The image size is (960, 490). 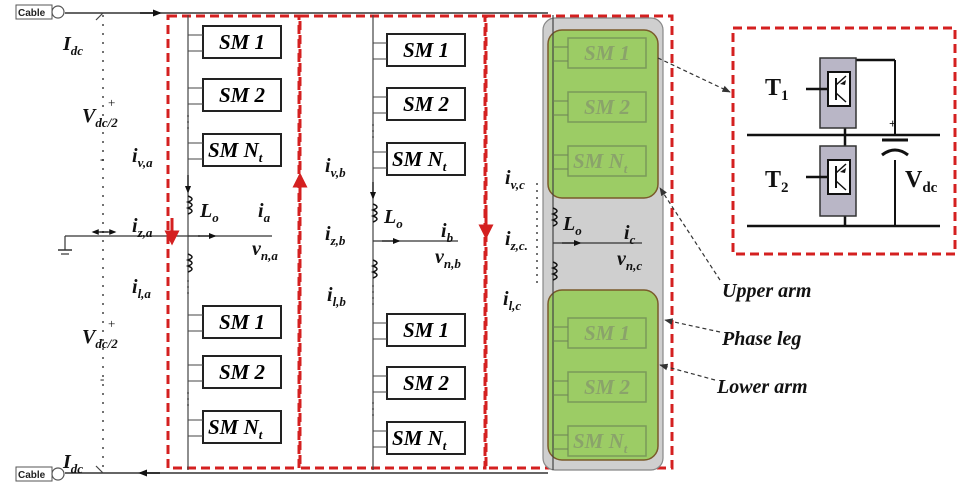 What do you see at coordinates (607, 53) in the screenshot?
I see `phase-c-upper-sm1-label: SM 1` at bounding box center [607, 53].